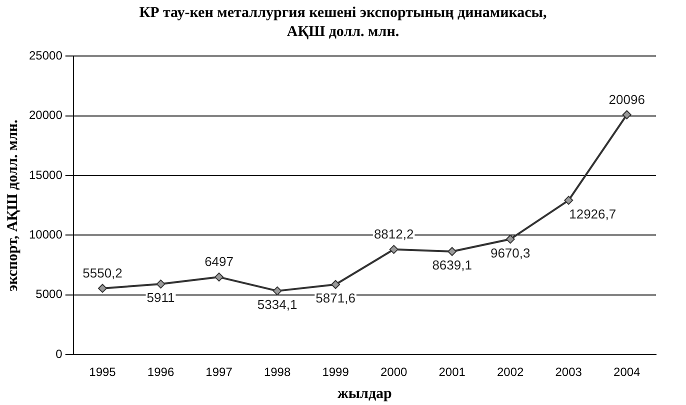 This screenshot has width=686, height=405. What do you see at coordinates (102, 372) in the screenshot?
I see `x-tick-label: 1995` at bounding box center [102, 372].